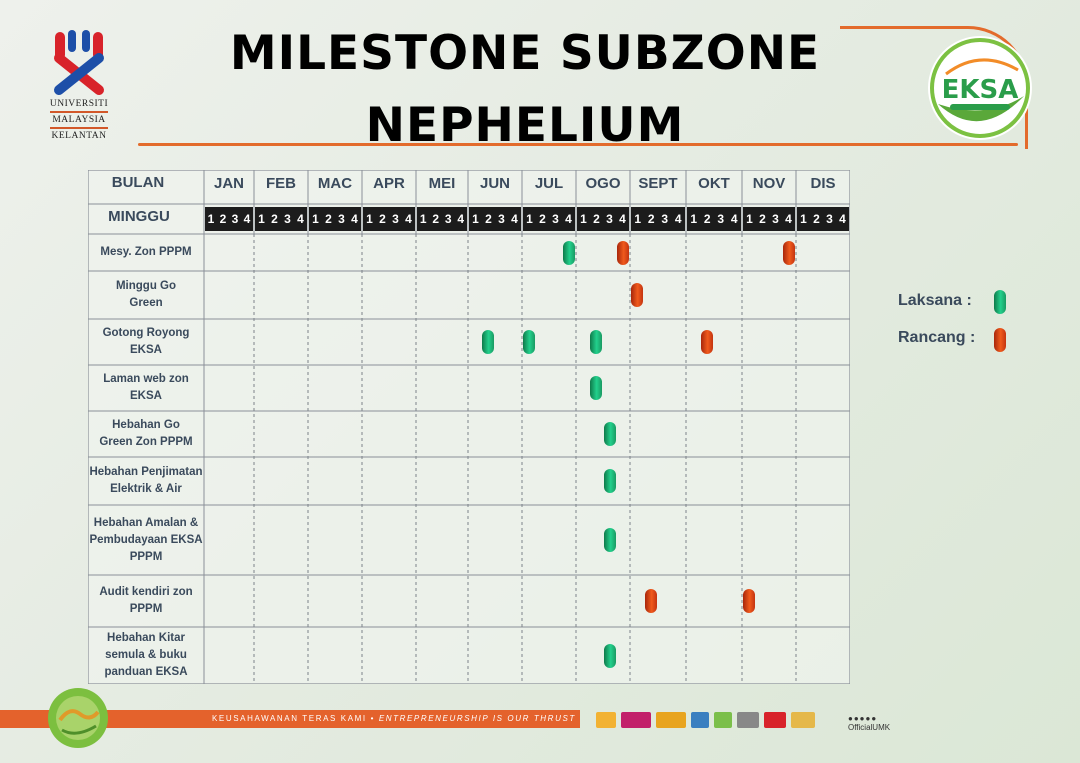 Image resolution: width=1080 pixels, height=763 pixels. Describe the element at coordinates (146, 333) in the screenshot. I see `activity-label-line: Gotong Royong` at that location.